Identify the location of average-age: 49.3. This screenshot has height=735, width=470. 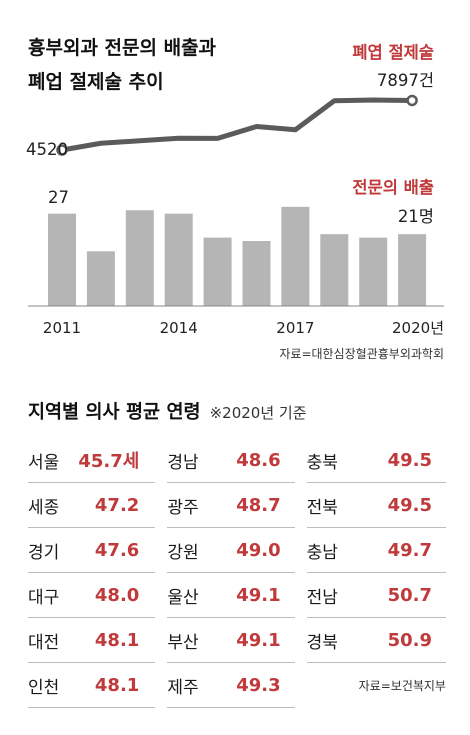
(258, 685).